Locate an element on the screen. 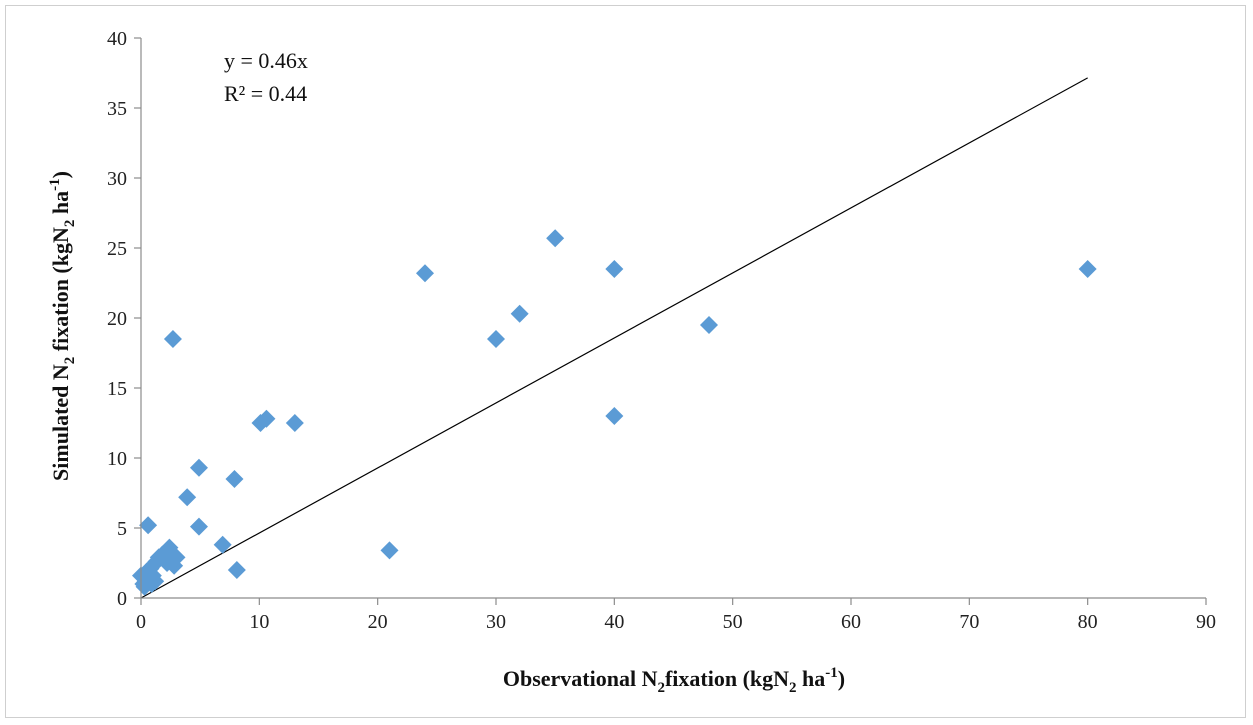 This screenshot has width=1253, height=725. y-tick-label: 15 is located at coordinates (117, 389).